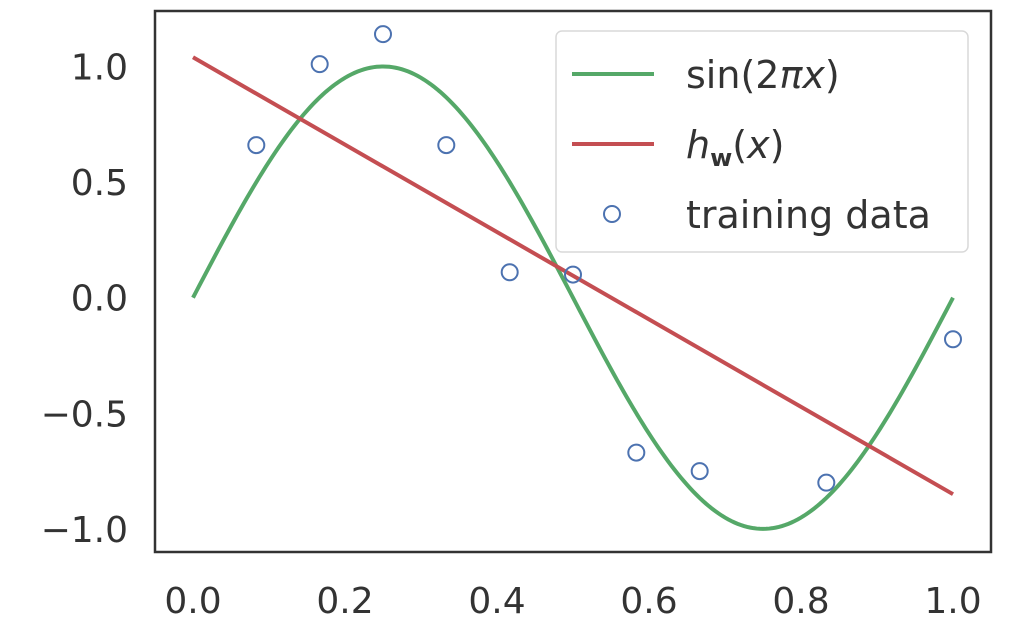 The image size is (1010, 644). What do you see at coordinates (800, 601) in the screenshot?
I see `x-tick-label: 0.8` at bounding box center [800, 601].